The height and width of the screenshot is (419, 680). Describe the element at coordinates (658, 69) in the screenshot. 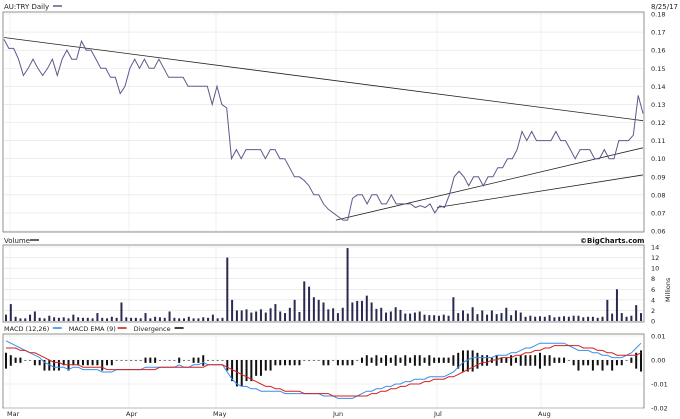

I see `price-tick-label: 0.15` at that location.